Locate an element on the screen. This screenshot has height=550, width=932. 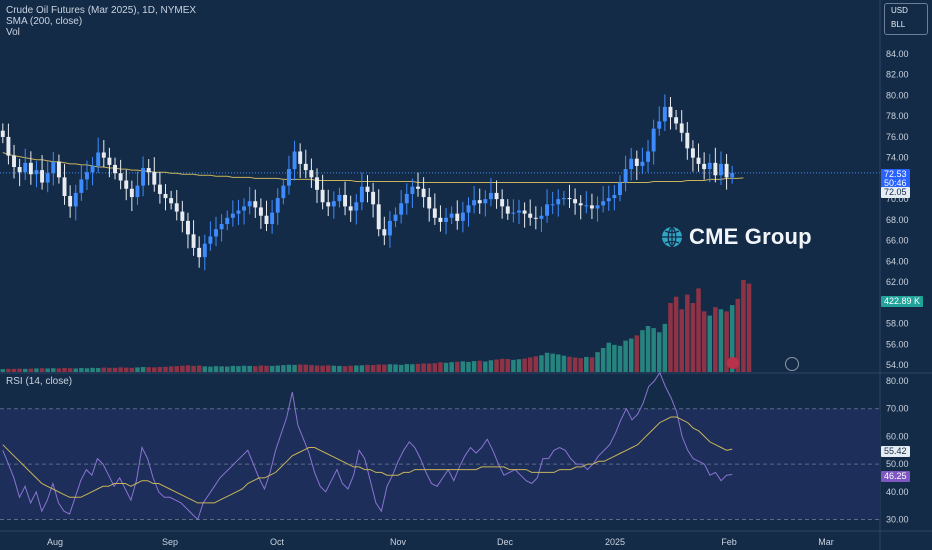
currency-unit-selector: USD BLL is located at coordinates (906, 19).